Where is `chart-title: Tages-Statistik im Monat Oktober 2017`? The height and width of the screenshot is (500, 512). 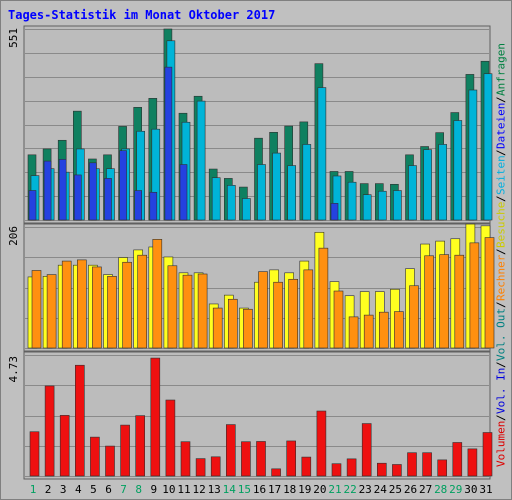
chart-title: Tages-Statistik im Monat Oktober 2017 is located at coordinates (142, 15).